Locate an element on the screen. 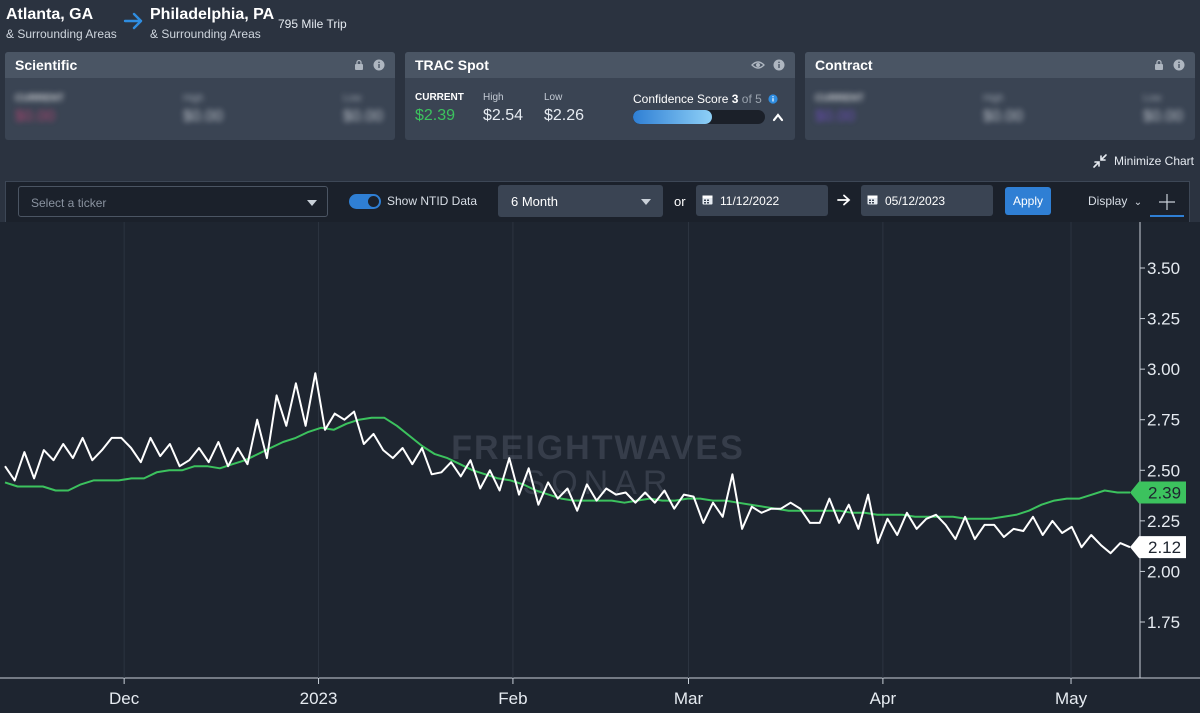  minimize-icon is located at coordinates (1100, 161).